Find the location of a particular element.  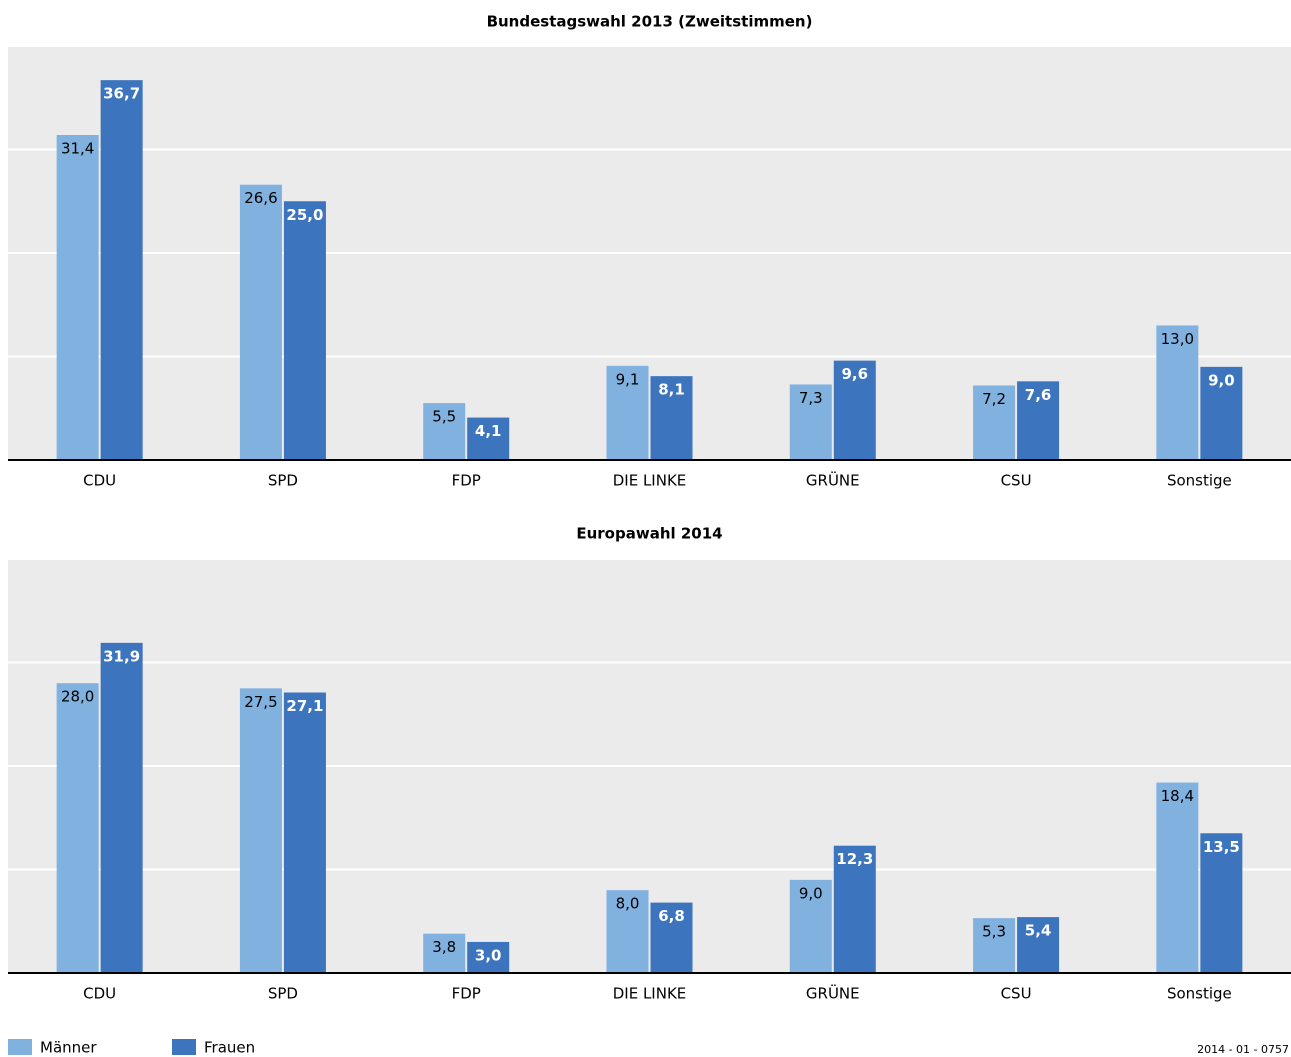

value-label: 5,5 is located at coordinates (444, 417).